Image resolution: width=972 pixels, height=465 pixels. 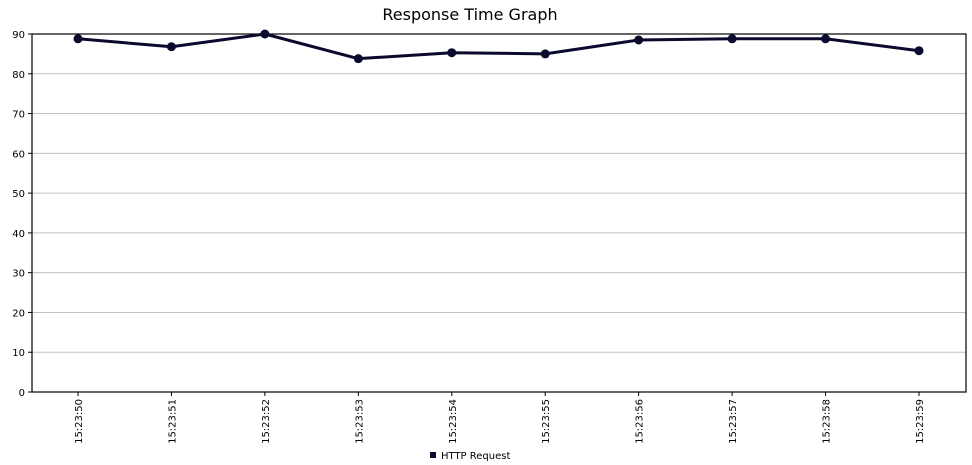 I want to click on y-axis: 0 10 20 30 40 50 60 70 80 90, so click(x=22, y=214).